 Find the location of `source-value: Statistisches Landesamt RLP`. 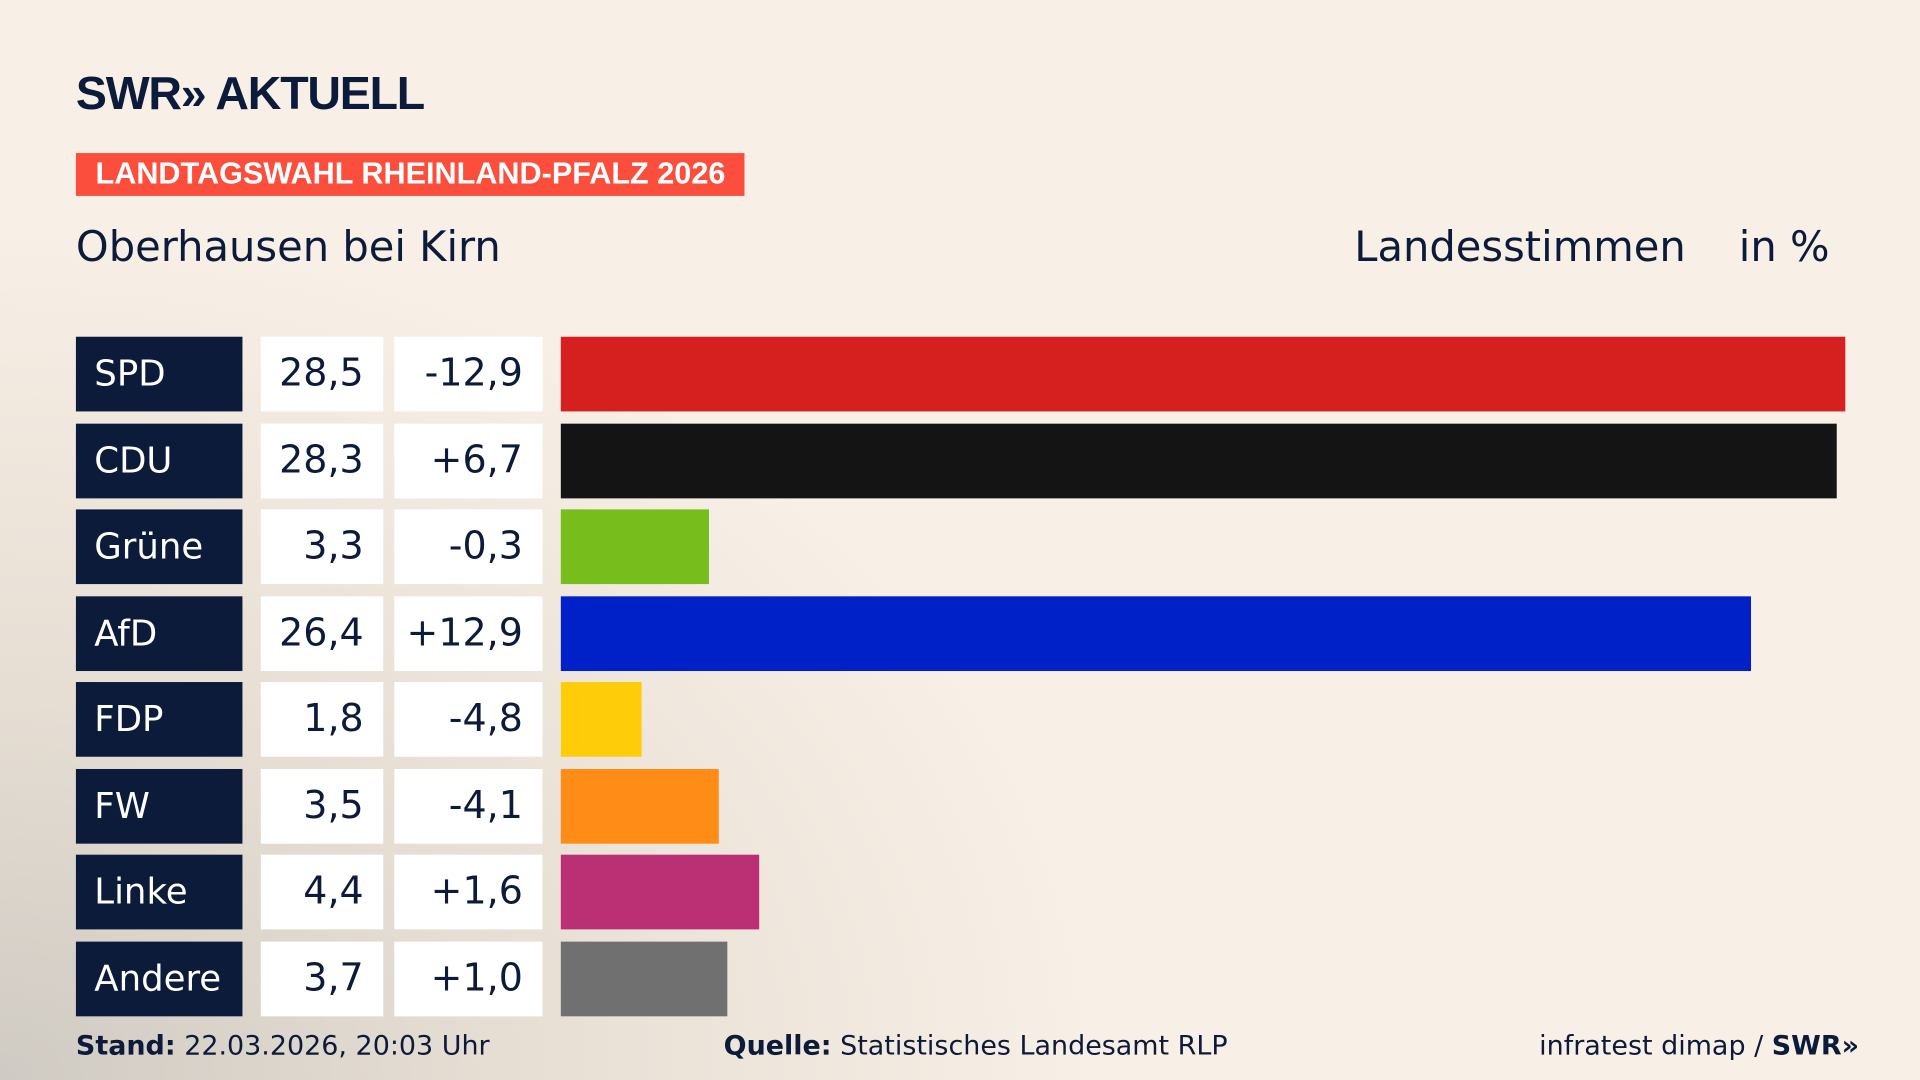

source-value: Statistisches Landesamt RLP is located at coordinates (1034, 1046).